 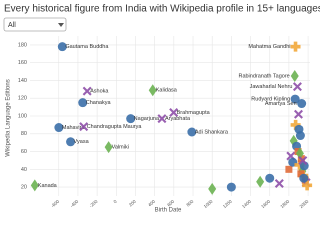 What do you see at coordinates (115, 127) in the screenshot?
I see `point-label: Chandragupta Maurya` at bounding box center [115, 127].